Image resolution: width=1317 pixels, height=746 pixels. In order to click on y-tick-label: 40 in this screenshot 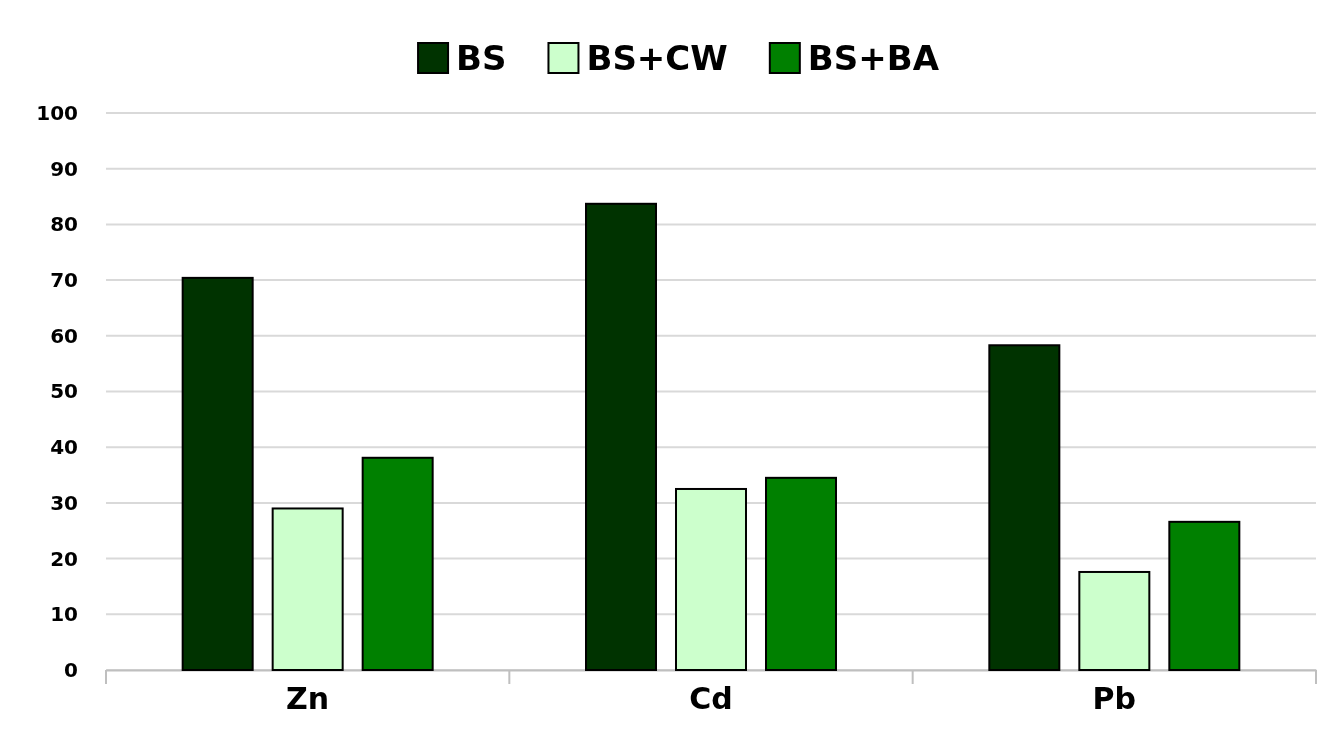, I will do `click(64, 447)`.